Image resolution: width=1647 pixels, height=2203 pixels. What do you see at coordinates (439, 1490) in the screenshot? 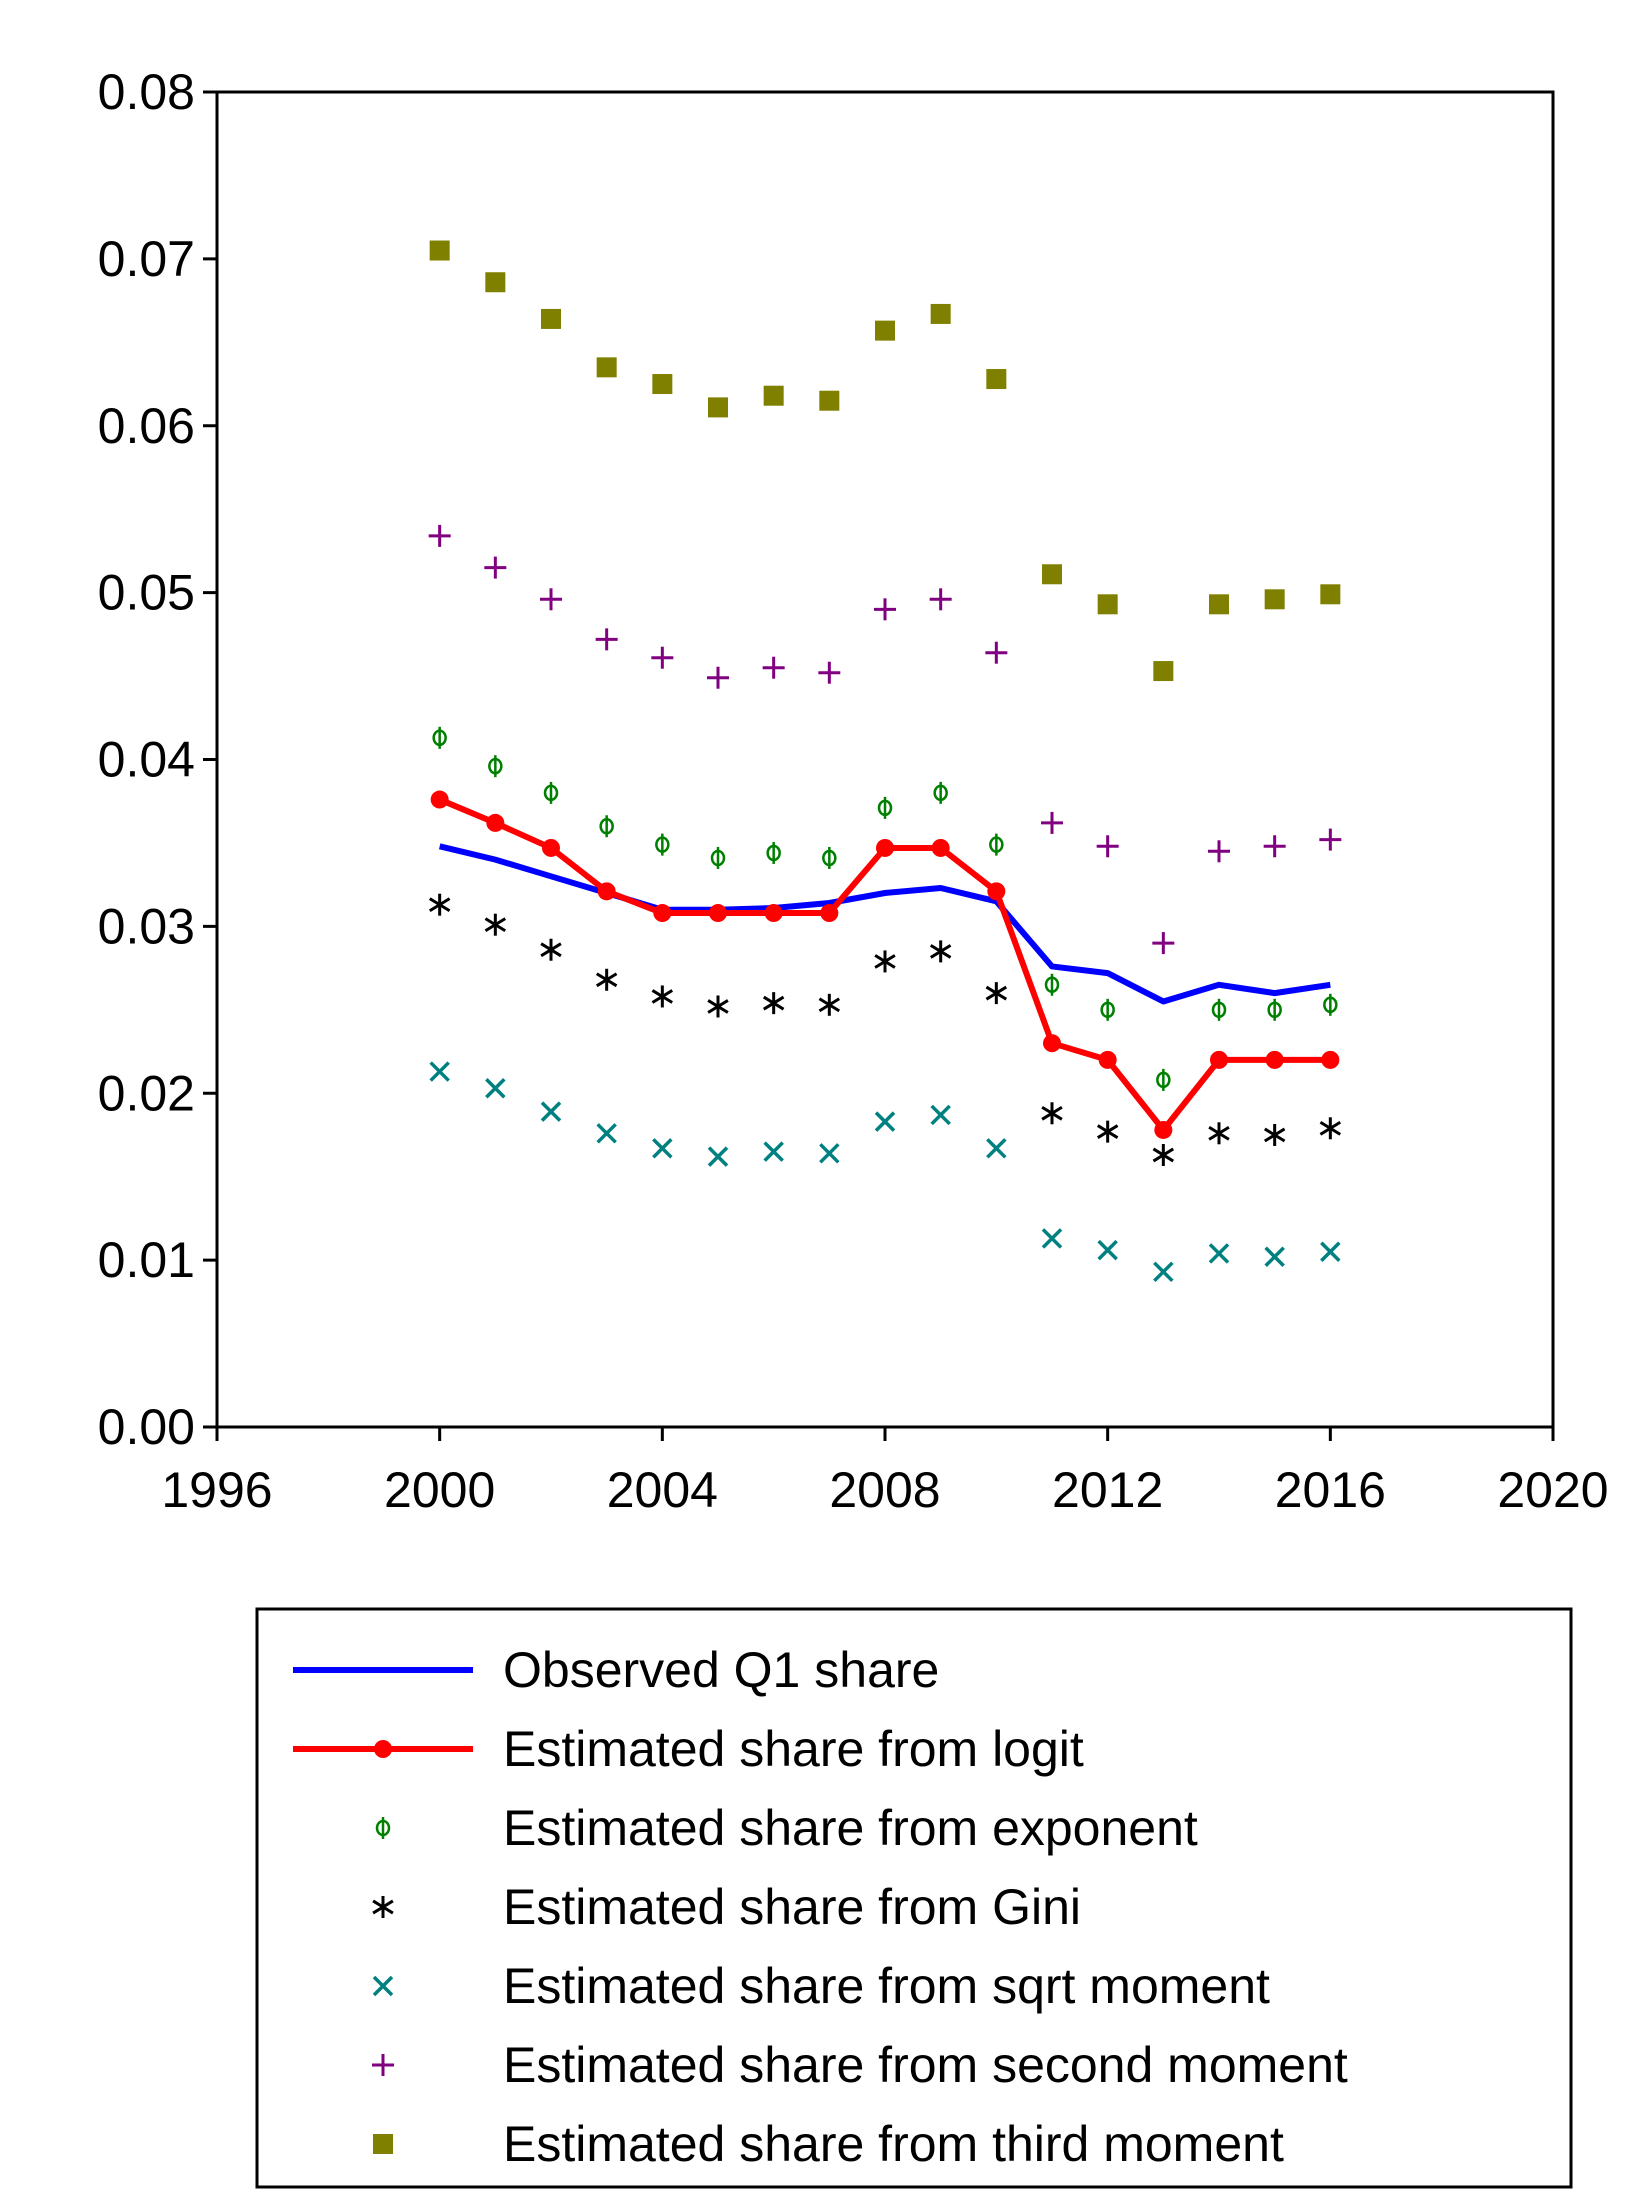
I see `x-tick-label: 2000` at bounding box center [439, 1490].